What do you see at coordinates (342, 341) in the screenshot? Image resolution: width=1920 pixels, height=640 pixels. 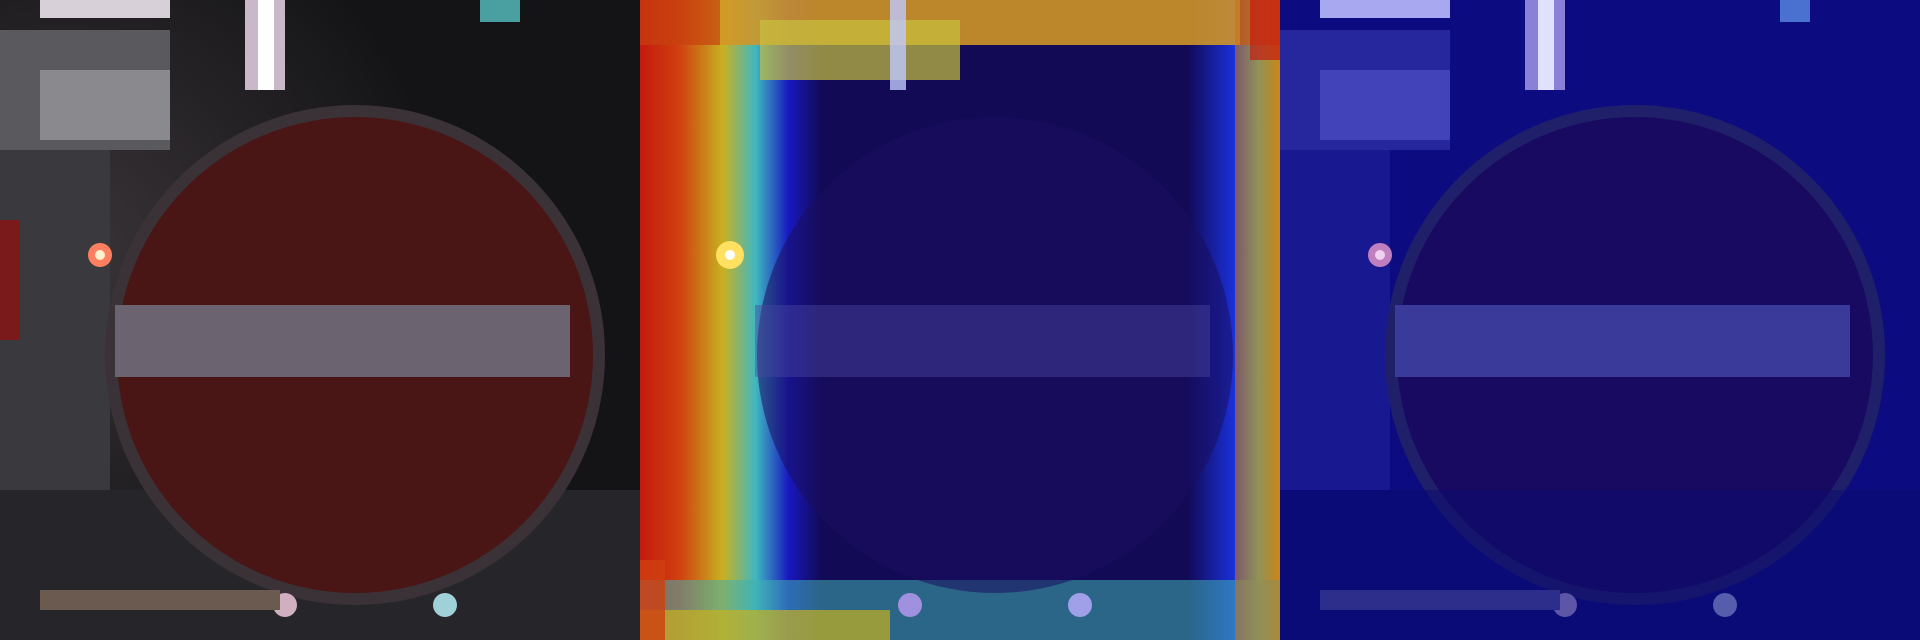 I see `sign-bar` at bounding box center [342, 341].